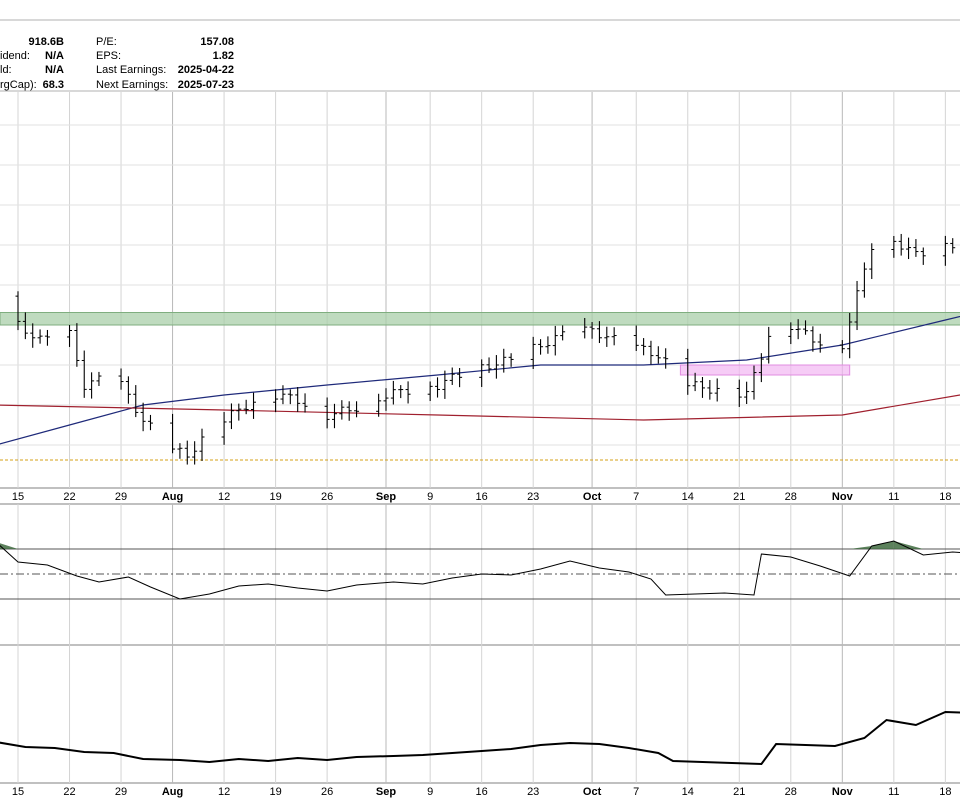 This screenshot has height=800, width=960. What do you see at coordinates (109, 56) in the screenshot?
I see `eps-label: EPS:` at bounding box center [109, 56].